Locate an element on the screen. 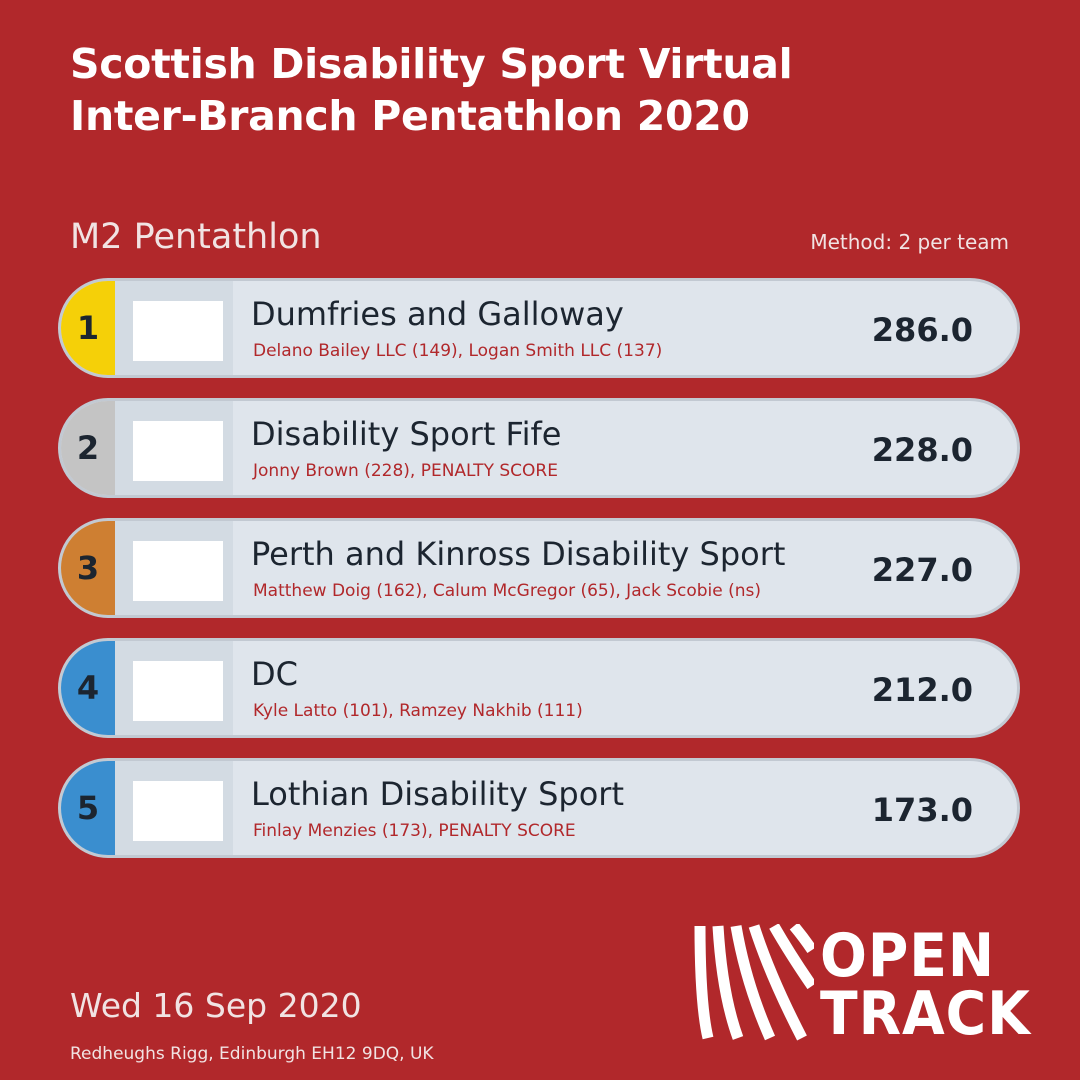 The width and height of the screenshot is (1080, 1080). team-score: 212.0 is located at coordinates (922, 690).